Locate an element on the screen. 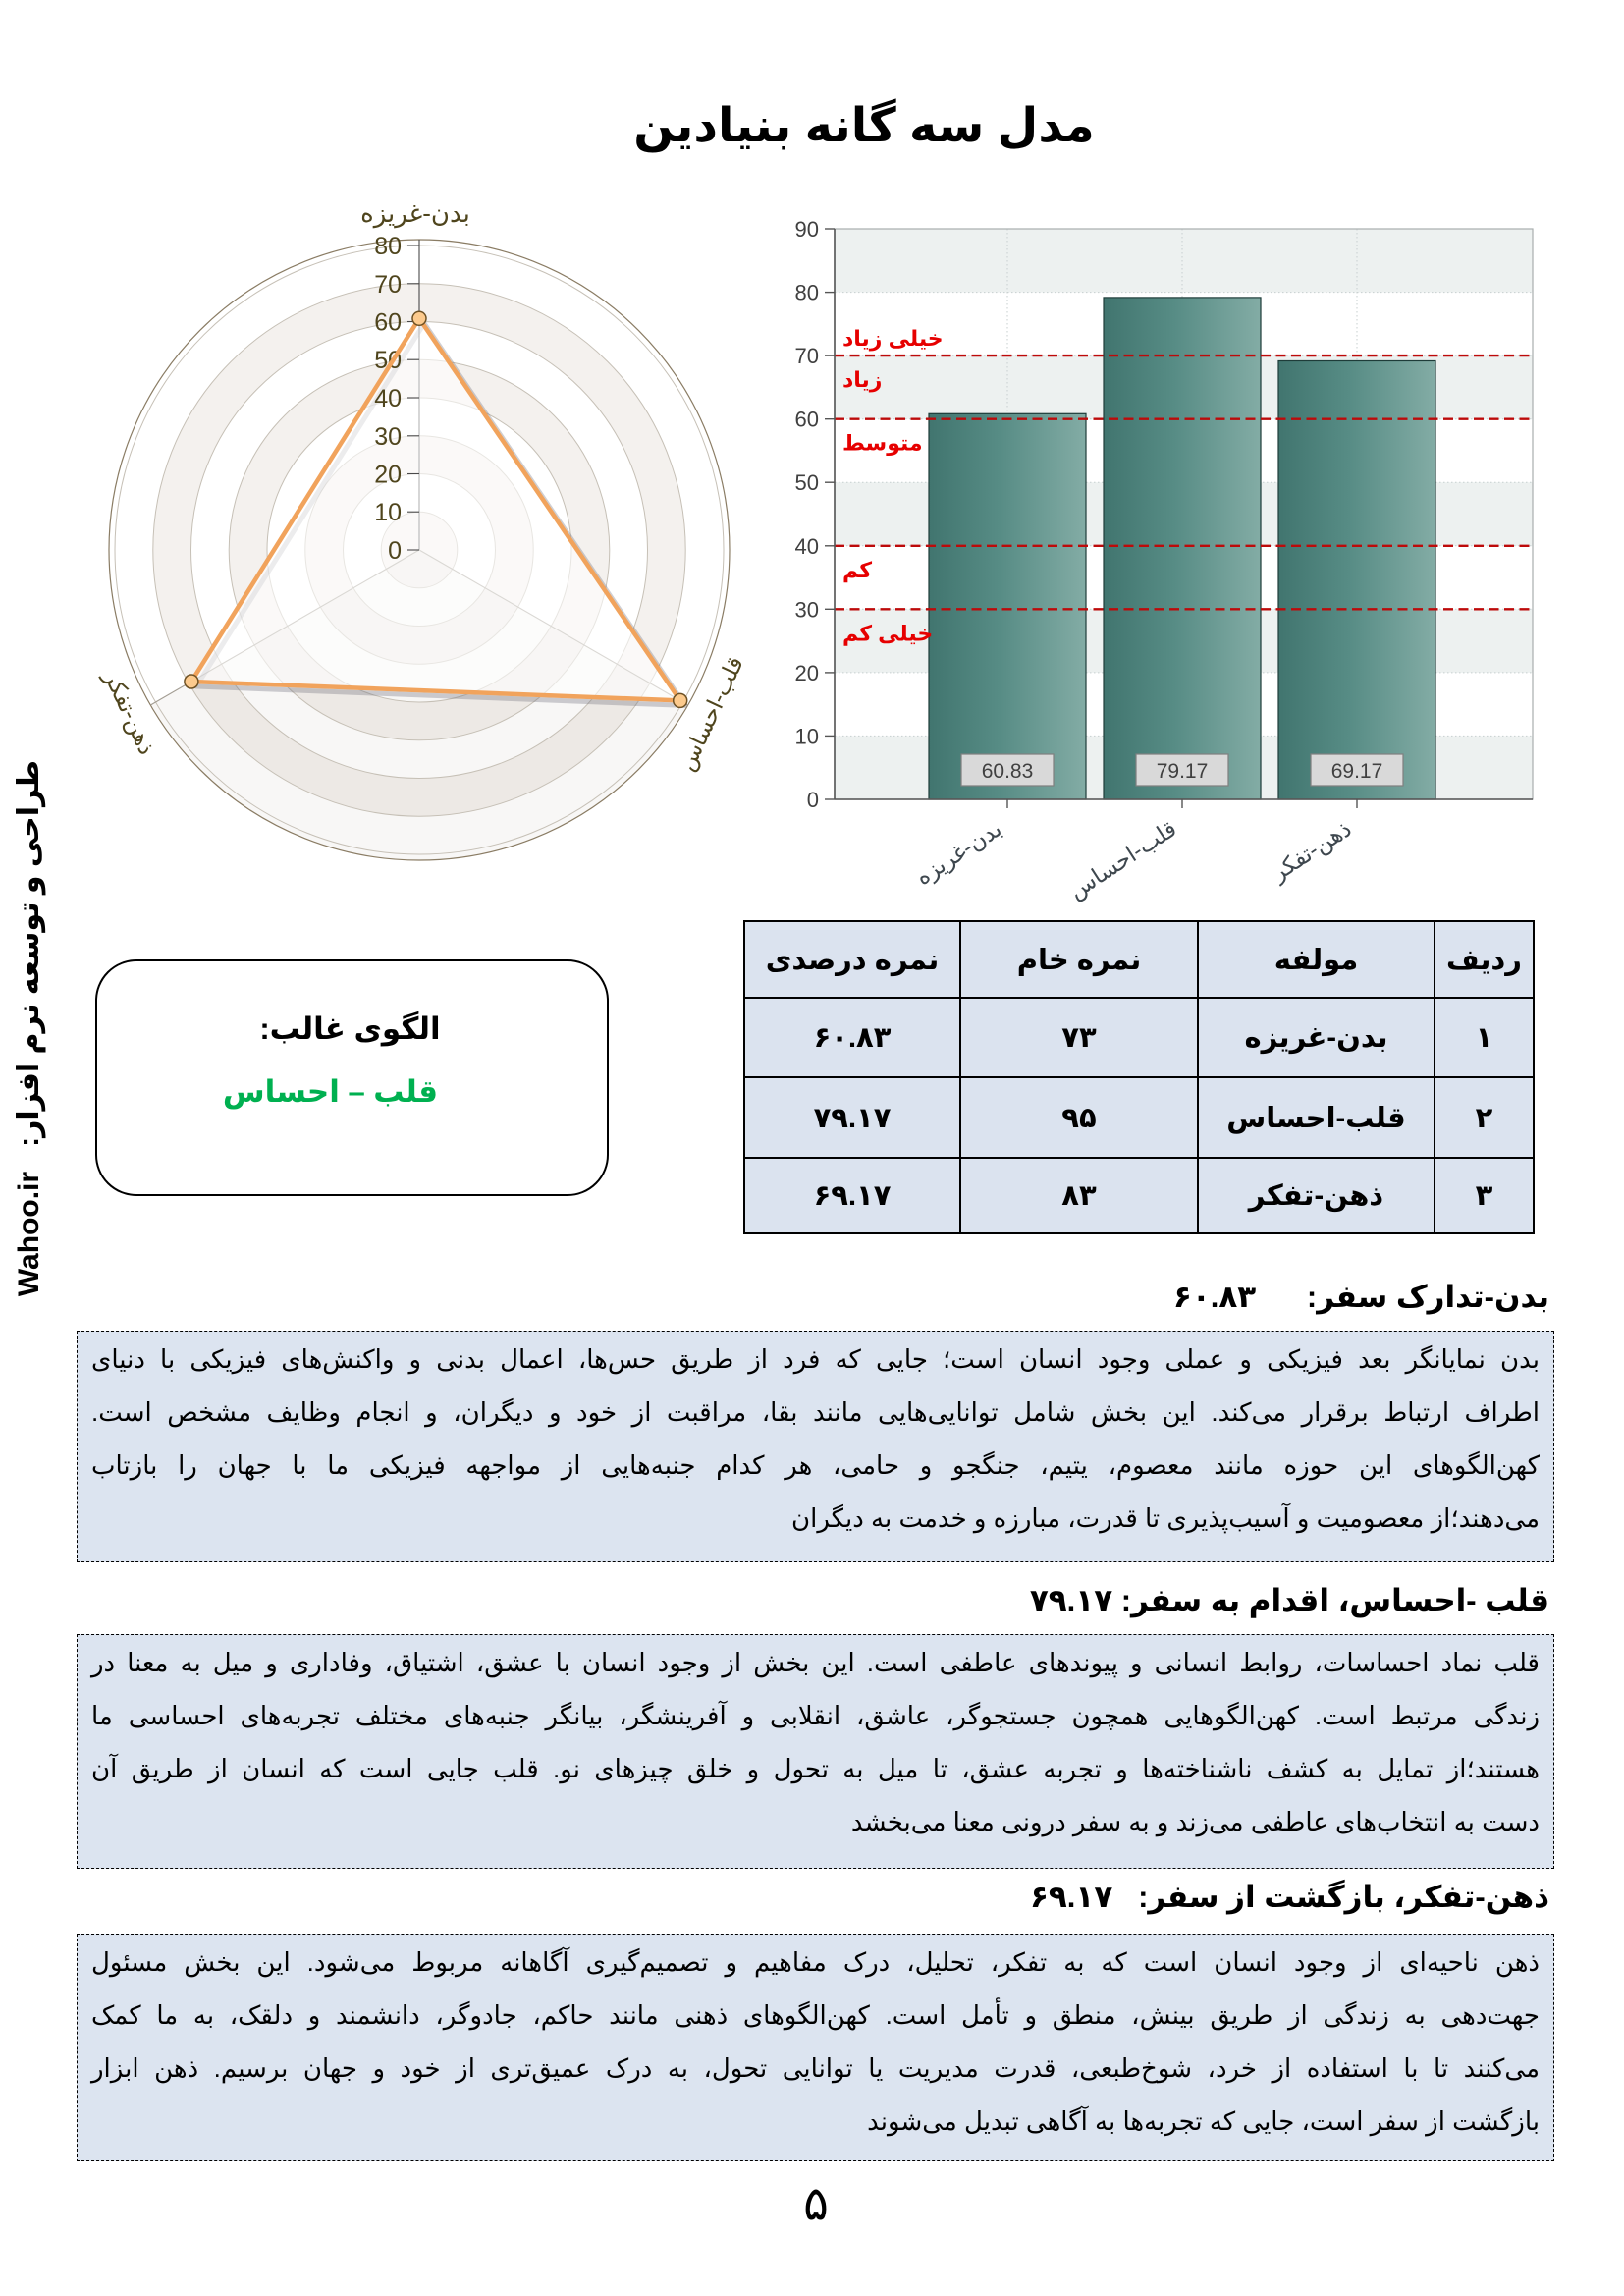 The height and width of the screenshot is (2296, 1624). svg-text: 50 is located at coordinates (807, 482).